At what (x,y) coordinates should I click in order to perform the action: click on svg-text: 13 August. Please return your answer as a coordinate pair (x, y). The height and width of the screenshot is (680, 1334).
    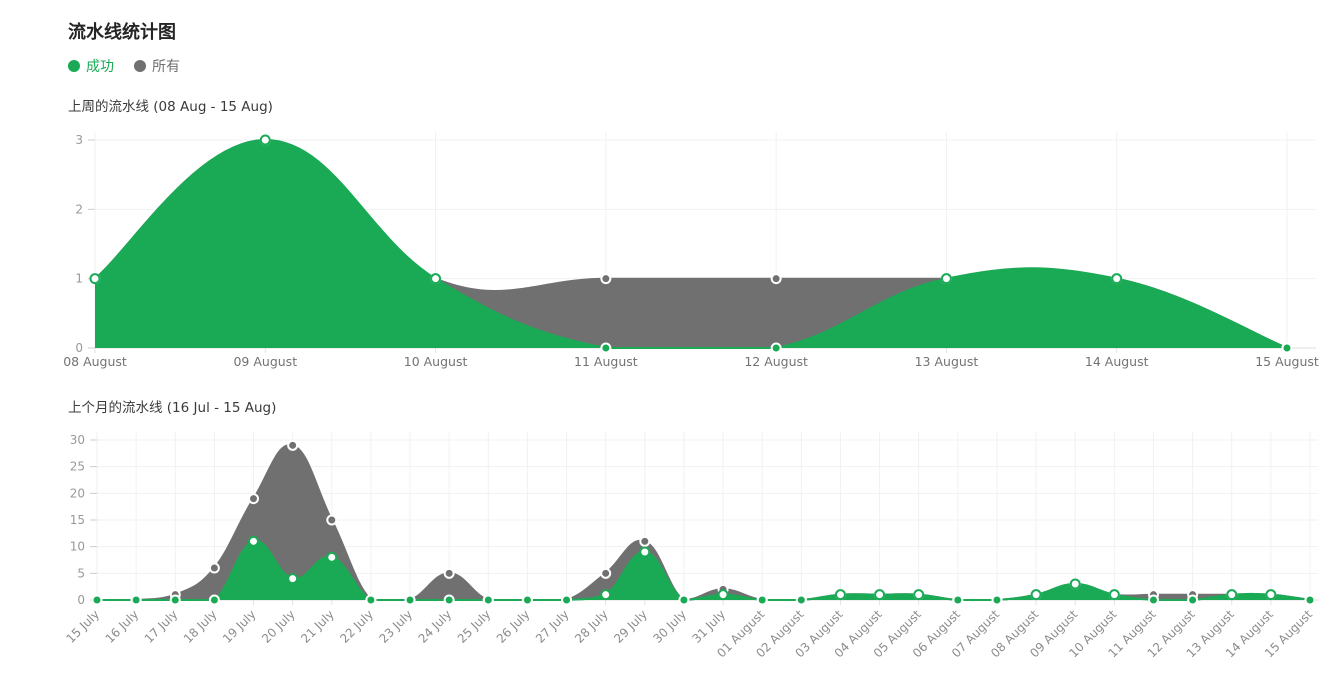
    Looking at the image, I should click on (947, 361).